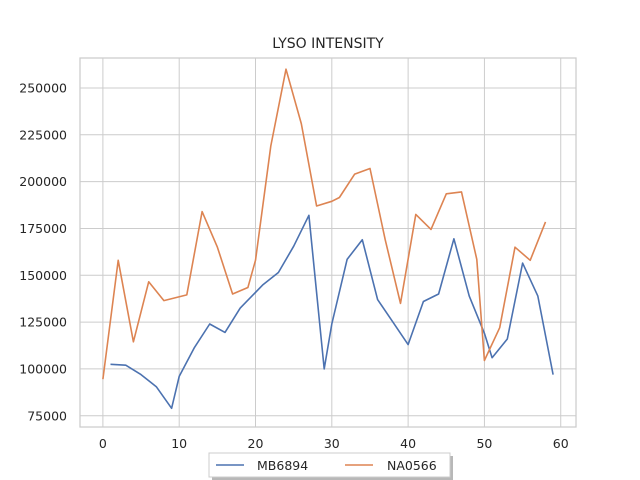 This screenshot has height=480, width=640. What do you see at coordinates (47, 415) in the screenshot?
I see `y-tick-label: 75000` at bounding box center [47, 415].